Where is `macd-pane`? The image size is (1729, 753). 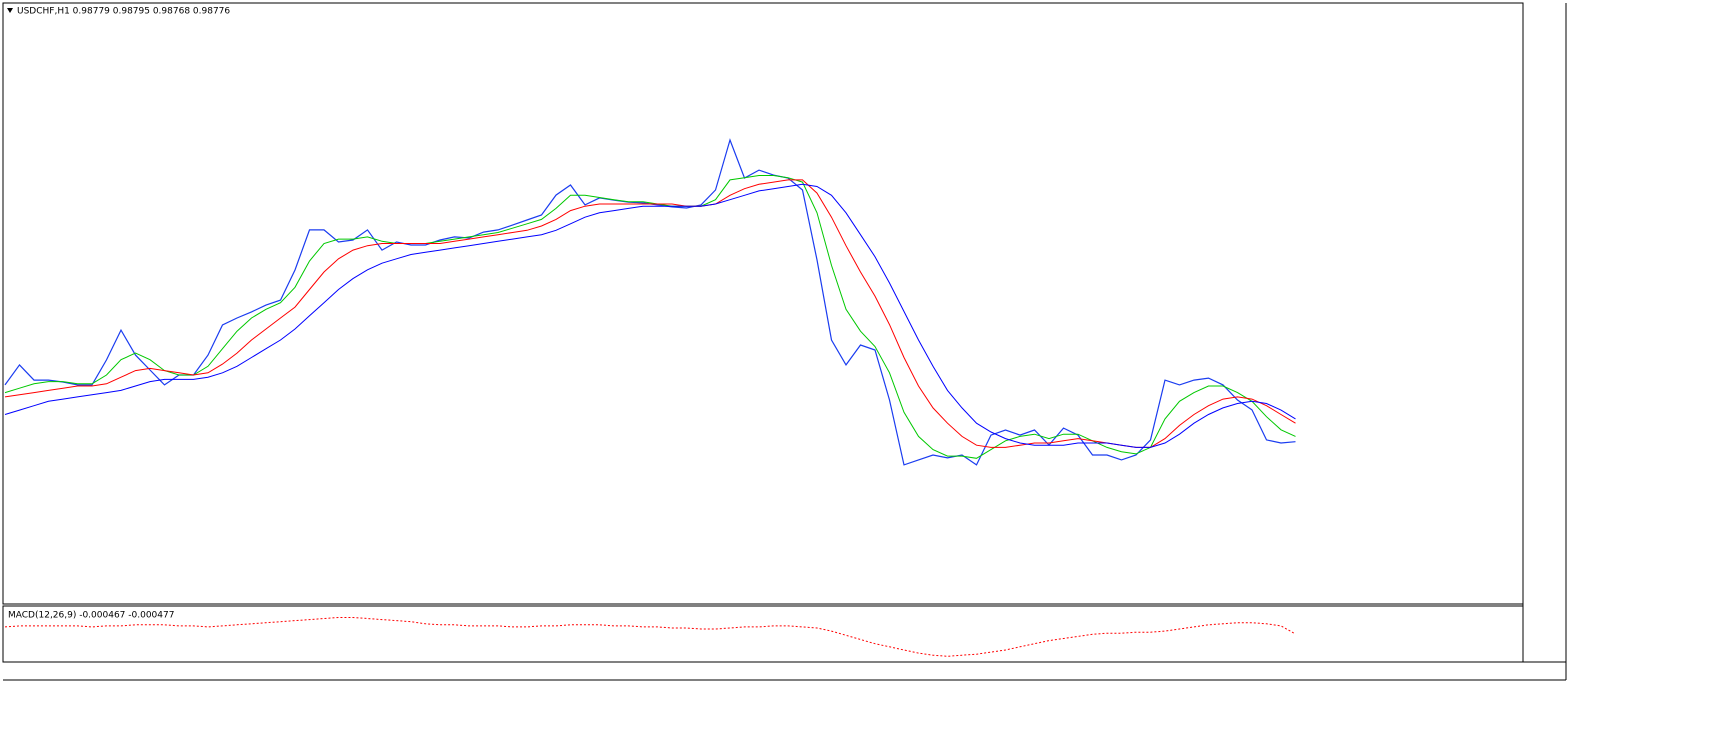
macd-pane is located at coordinates (763, 634).